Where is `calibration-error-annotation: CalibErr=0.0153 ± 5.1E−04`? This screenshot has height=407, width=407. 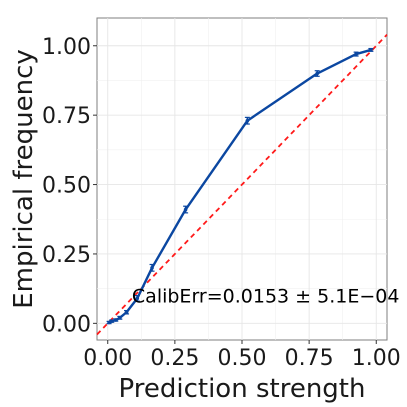 calibration-error-annotation: CalibErr=0.0153 ± 5.1E−04 is located at coordinates (266, 297).